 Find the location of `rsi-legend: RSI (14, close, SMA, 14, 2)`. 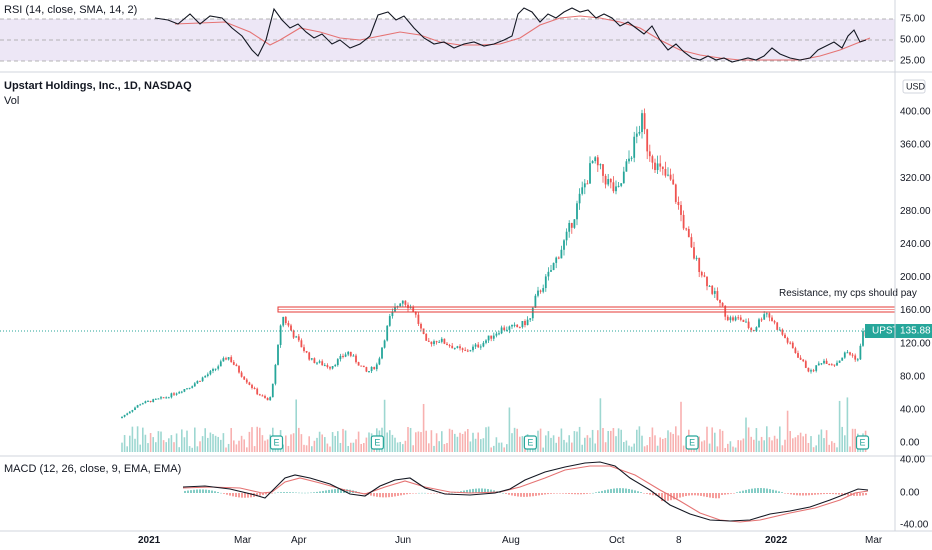

rsi-legend: RSI (14, close, SMA, 14, 2) is located at coordinates (71, 10).